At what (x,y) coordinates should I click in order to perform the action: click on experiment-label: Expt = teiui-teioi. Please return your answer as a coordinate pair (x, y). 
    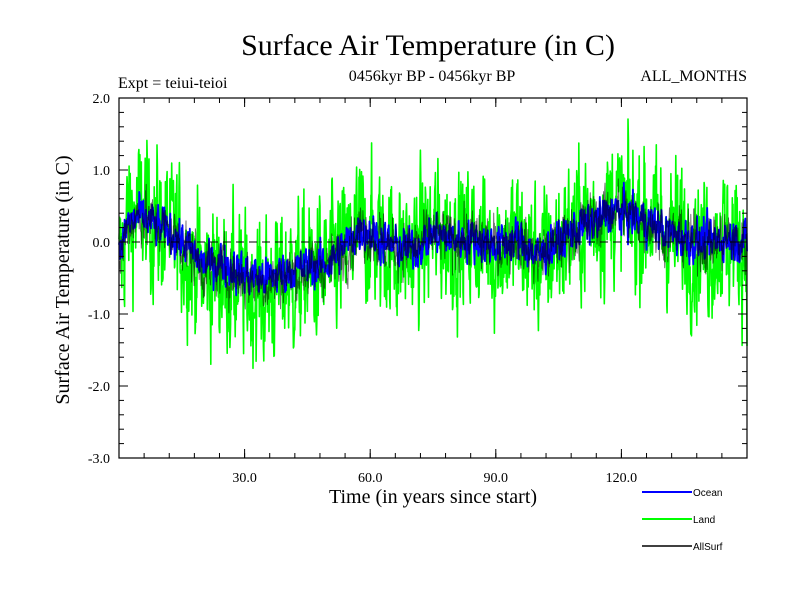
    Looking at the image, I should click on (173, 83).